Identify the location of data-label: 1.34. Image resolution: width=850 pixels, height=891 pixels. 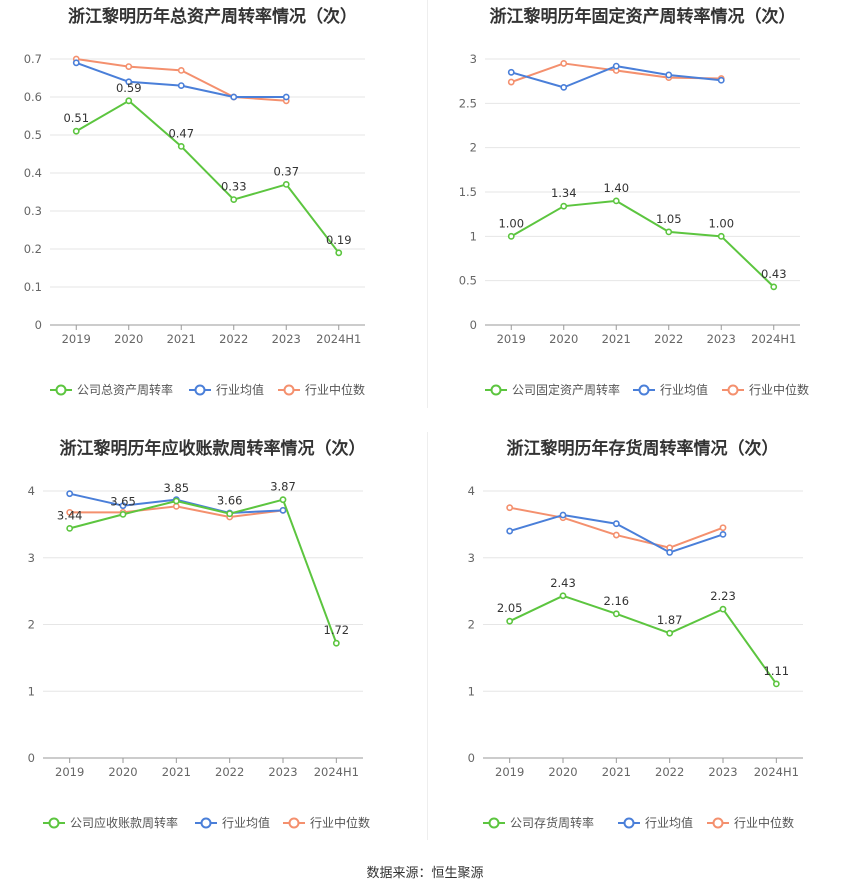
(564, 193).